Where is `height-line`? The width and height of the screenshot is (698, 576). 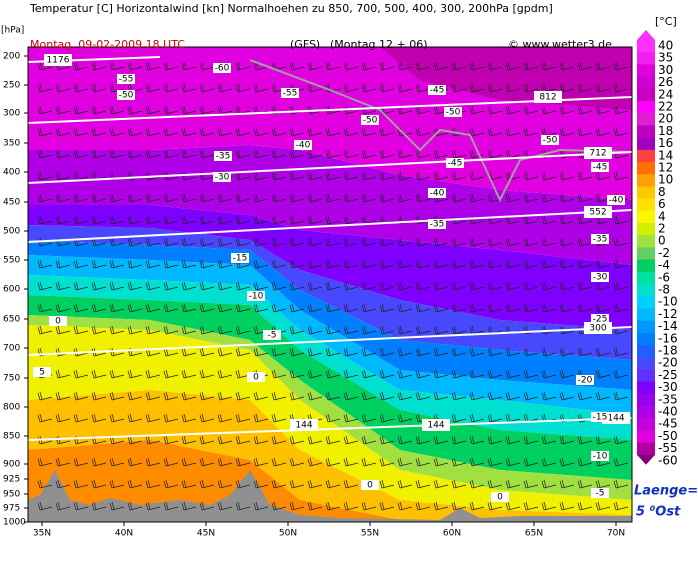 height-line is located at coordinates (330, 110).